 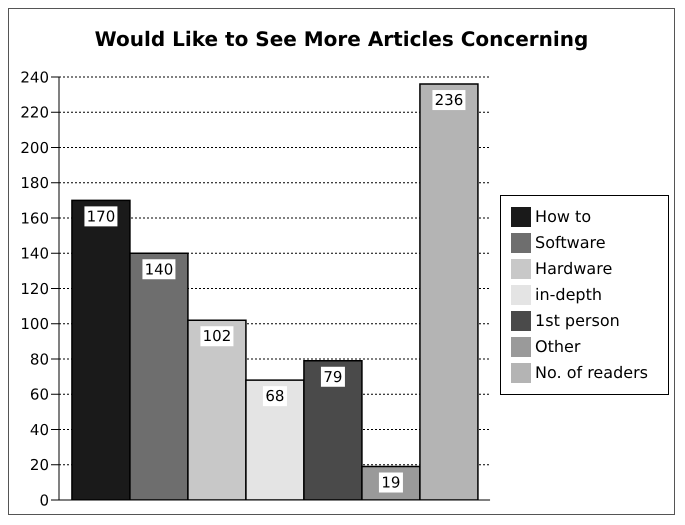 What do you see at coordinates (34, 289) in the screenshot?
I see `y-tick-label: 120` at bounding box center [34, 289].